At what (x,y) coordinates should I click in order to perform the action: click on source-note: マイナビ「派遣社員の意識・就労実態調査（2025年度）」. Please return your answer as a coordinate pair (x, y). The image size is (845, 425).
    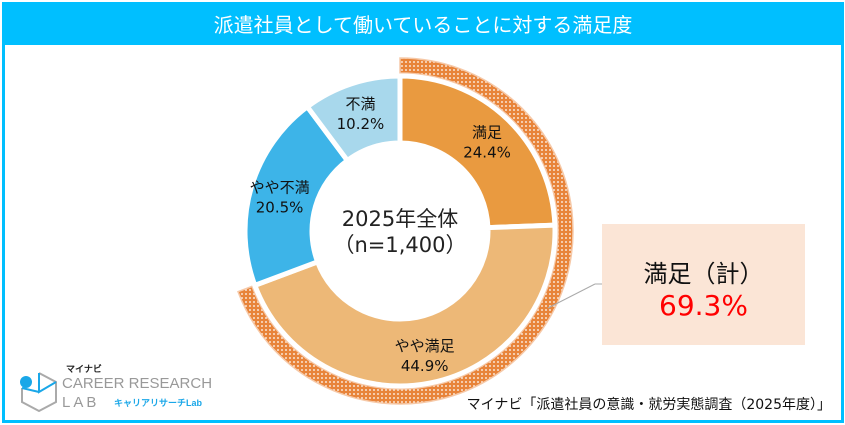
    Looking at the image, I should click on (648, 405).